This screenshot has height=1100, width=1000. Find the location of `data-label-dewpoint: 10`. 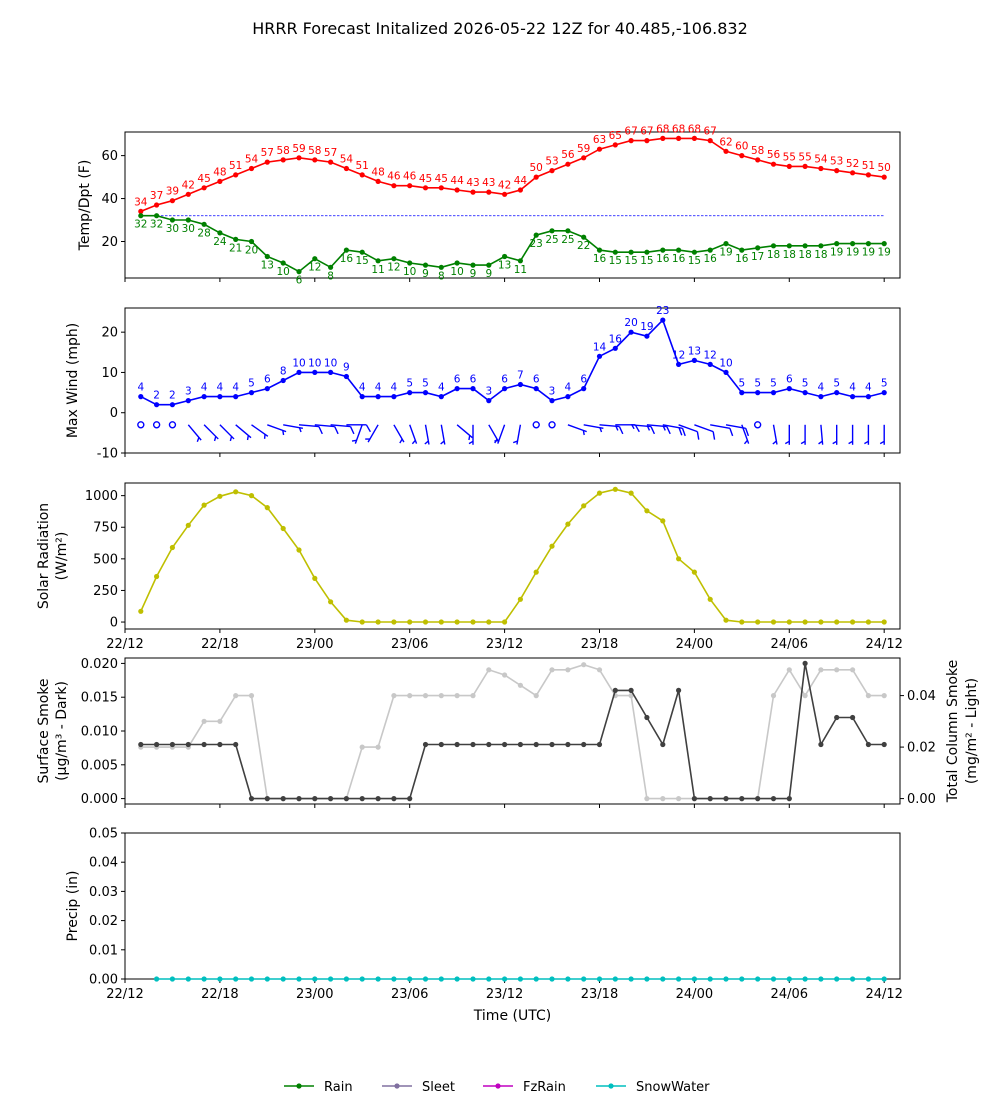

data-label-dewpoint: 10 is located at coordinates (409, 272).